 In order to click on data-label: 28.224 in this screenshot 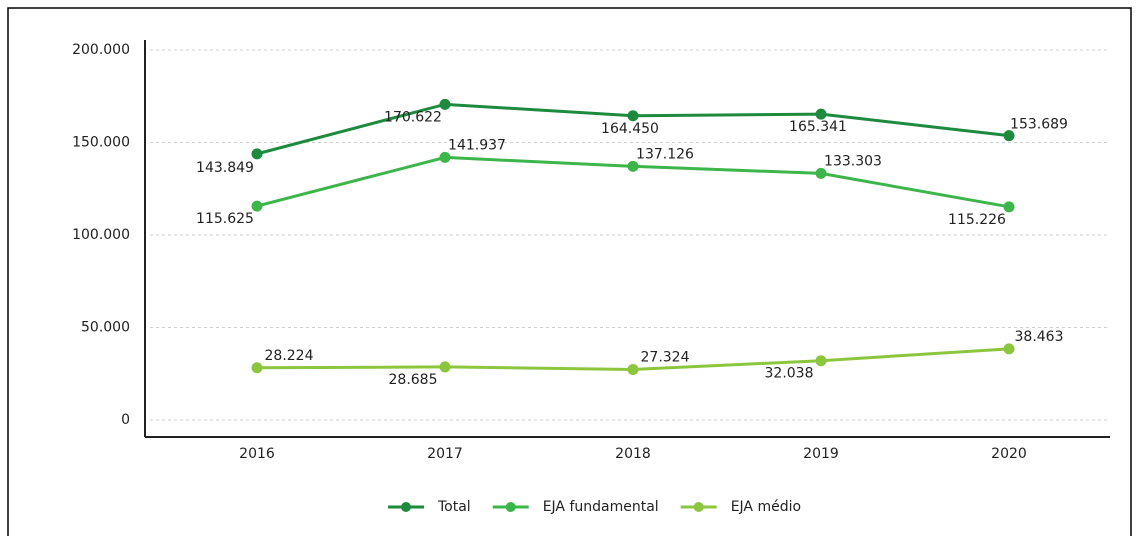, I will do `click(289, 356)`.